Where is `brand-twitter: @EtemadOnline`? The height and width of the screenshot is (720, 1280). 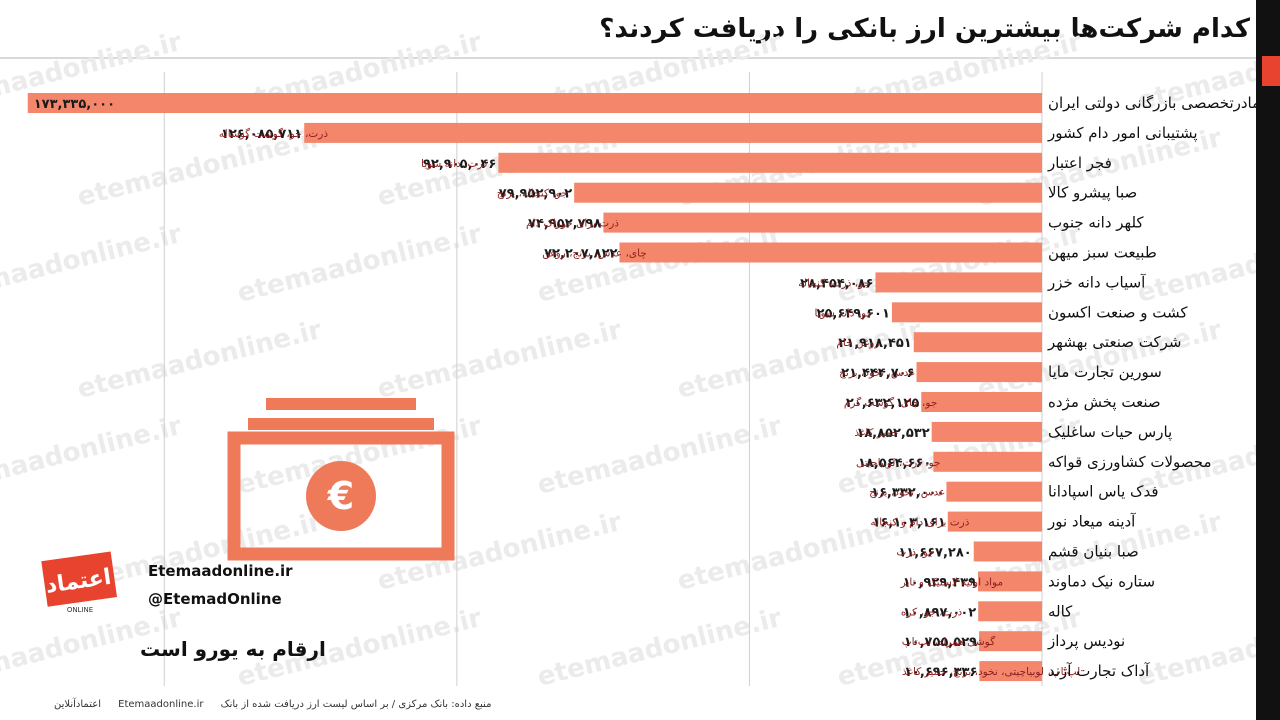 brand-twitter: @EtemadOnline is located at coordinates (215, 599).